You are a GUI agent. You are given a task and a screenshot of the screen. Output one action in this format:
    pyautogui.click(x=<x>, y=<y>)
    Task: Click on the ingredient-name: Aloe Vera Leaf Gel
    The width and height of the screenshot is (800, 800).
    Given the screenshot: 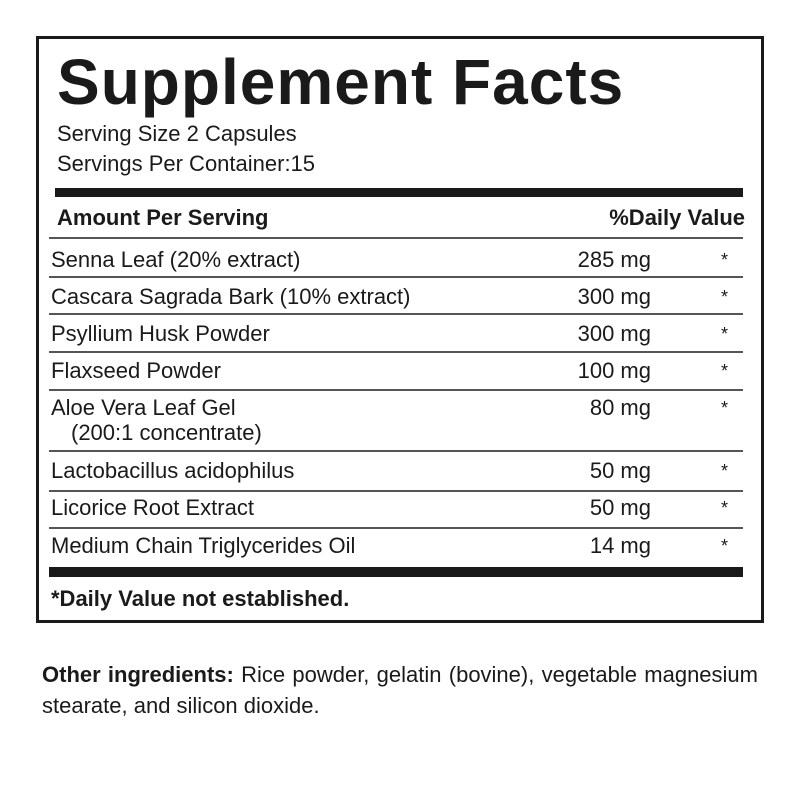 What is the action you would take?
    pyautogui.click(x=143, y=407)
    